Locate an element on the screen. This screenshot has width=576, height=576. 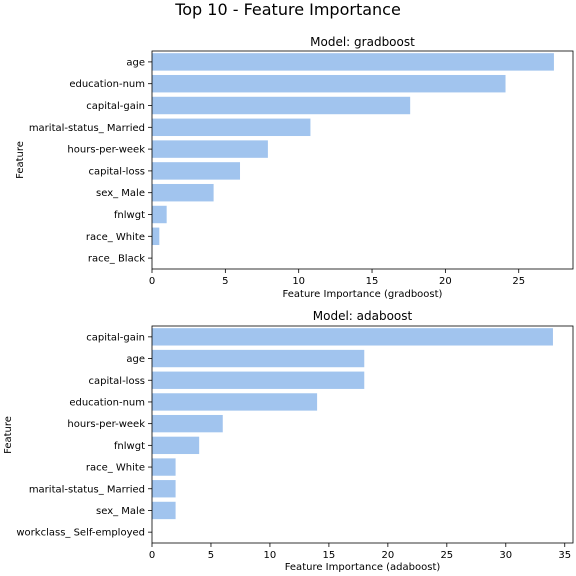
x-tick-label-gradboost: 25 is located at coordinates (518, 281).